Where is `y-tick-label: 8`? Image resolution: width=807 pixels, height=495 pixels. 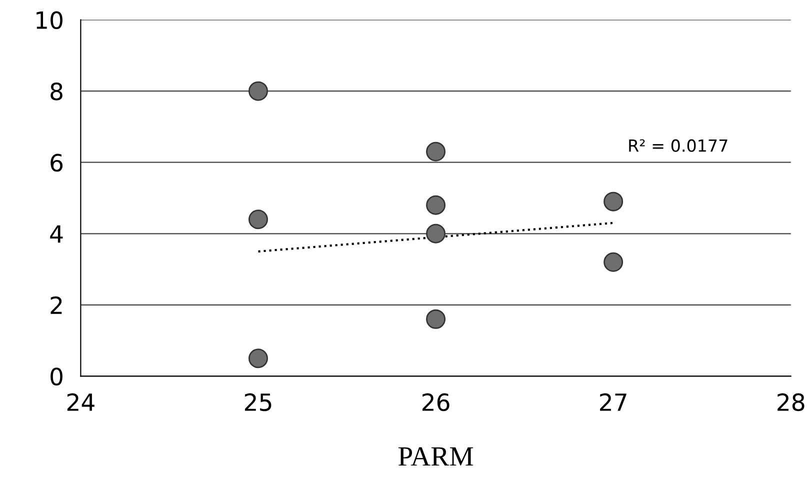
y-tick-label: 8 is located at coordinates (56, 91).